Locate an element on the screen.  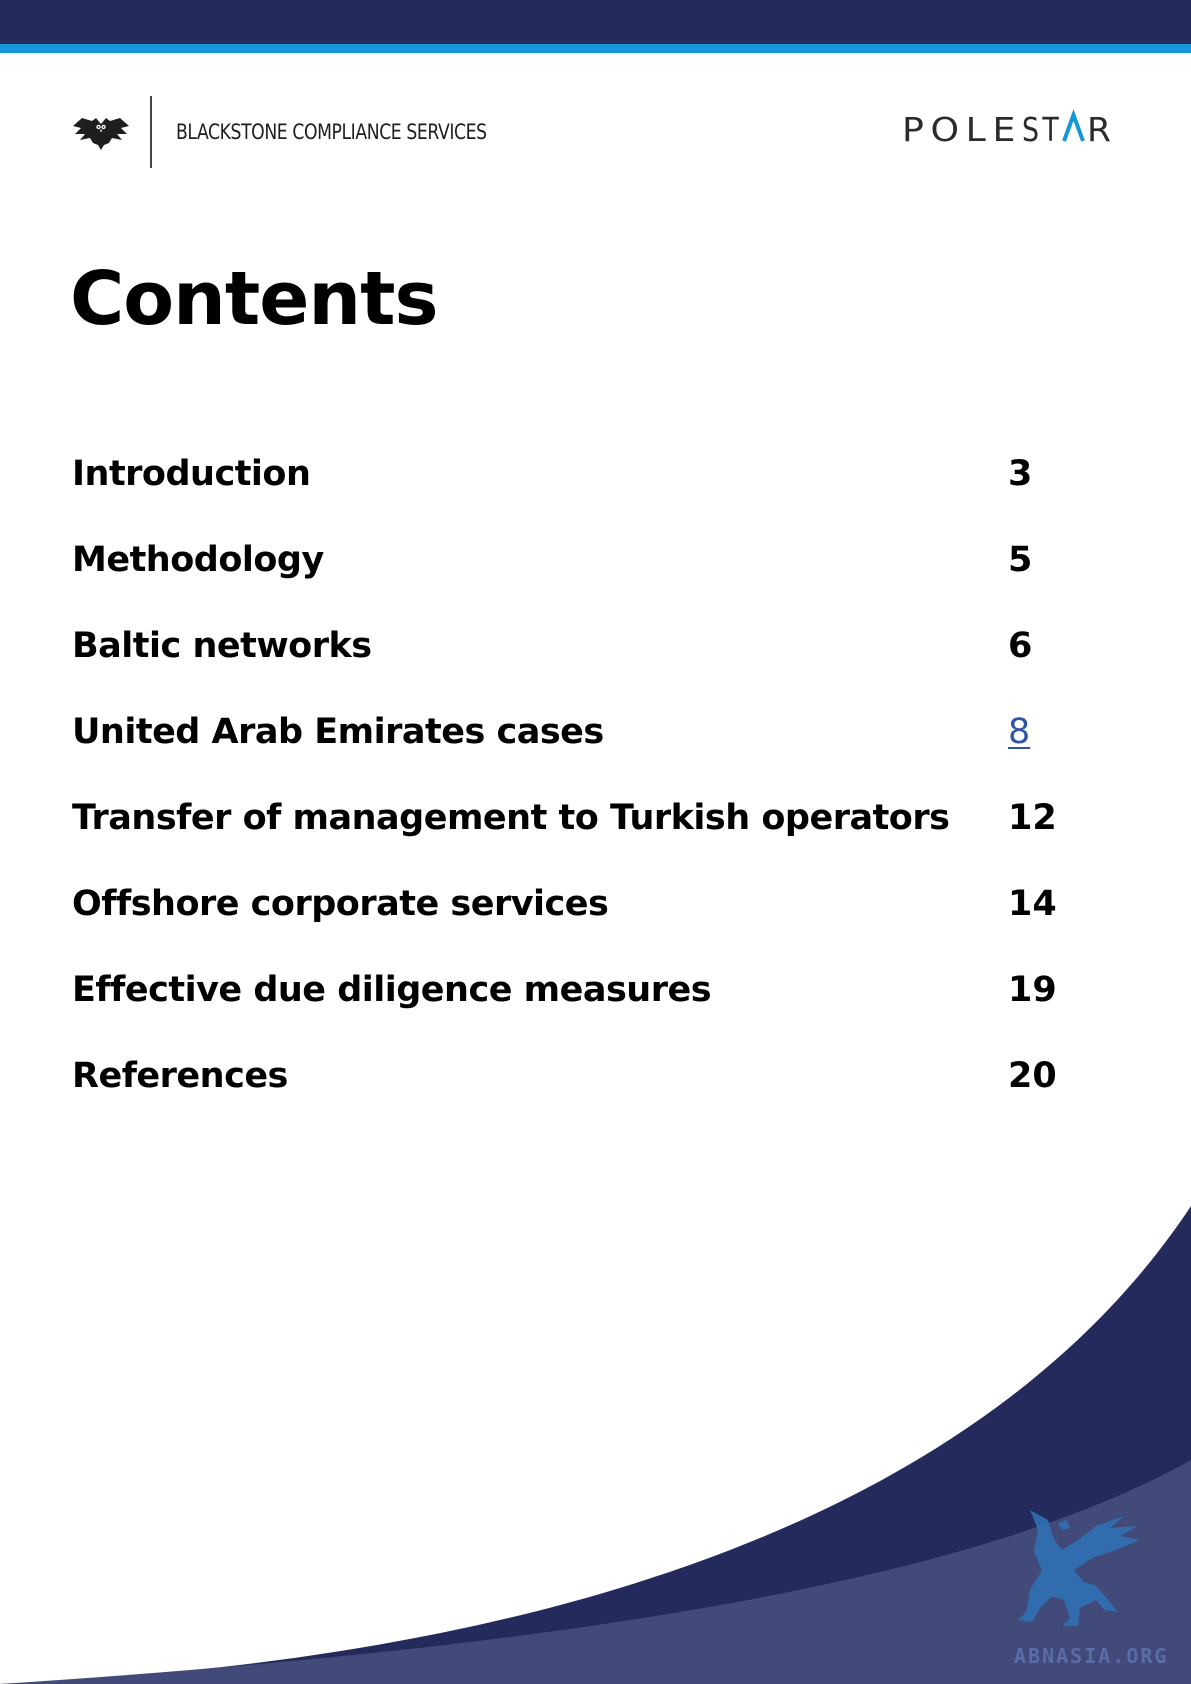
toc-entry-label: United Arab Emirates cases is located at coordinates (338, 732).